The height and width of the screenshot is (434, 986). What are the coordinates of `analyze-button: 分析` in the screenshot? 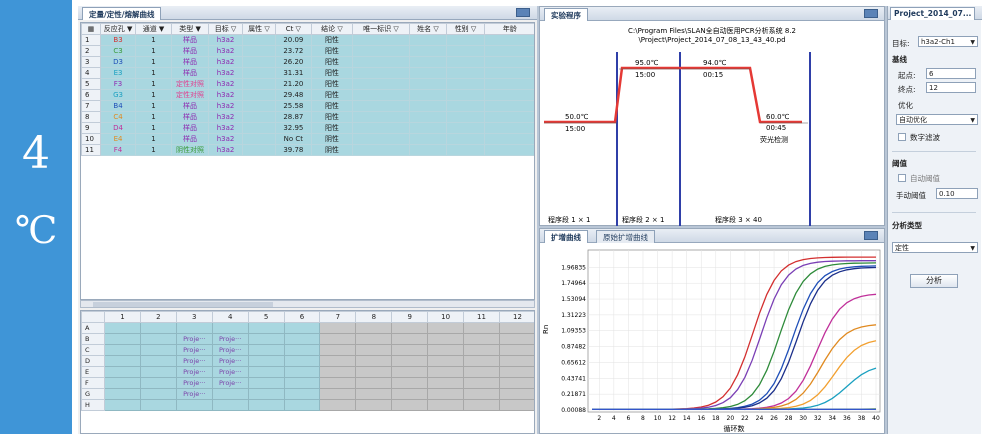 It's located at (934, 281).